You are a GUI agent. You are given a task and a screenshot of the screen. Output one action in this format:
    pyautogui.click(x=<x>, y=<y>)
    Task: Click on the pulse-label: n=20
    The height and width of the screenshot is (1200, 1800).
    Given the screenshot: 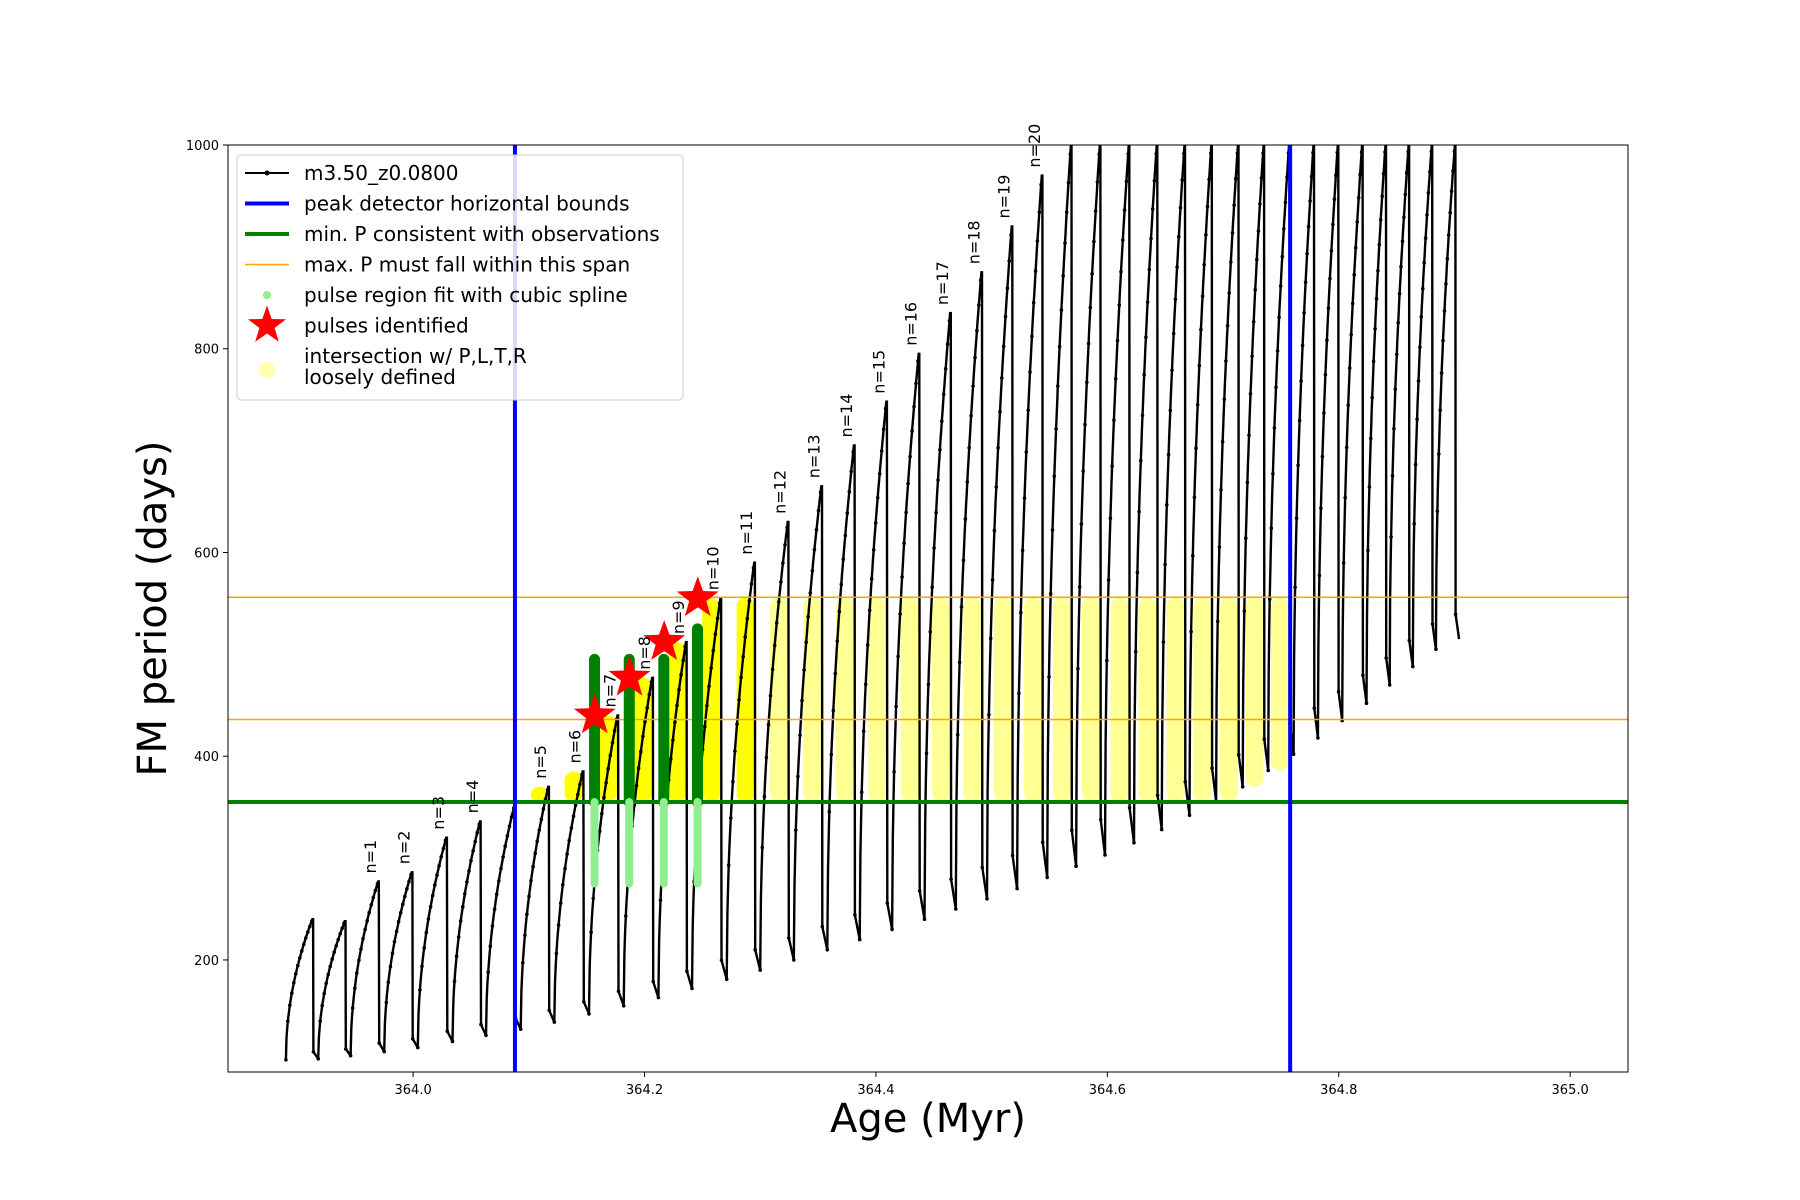 What is the action you would take?
    pyautogui.click(x=1034, y=146)
    